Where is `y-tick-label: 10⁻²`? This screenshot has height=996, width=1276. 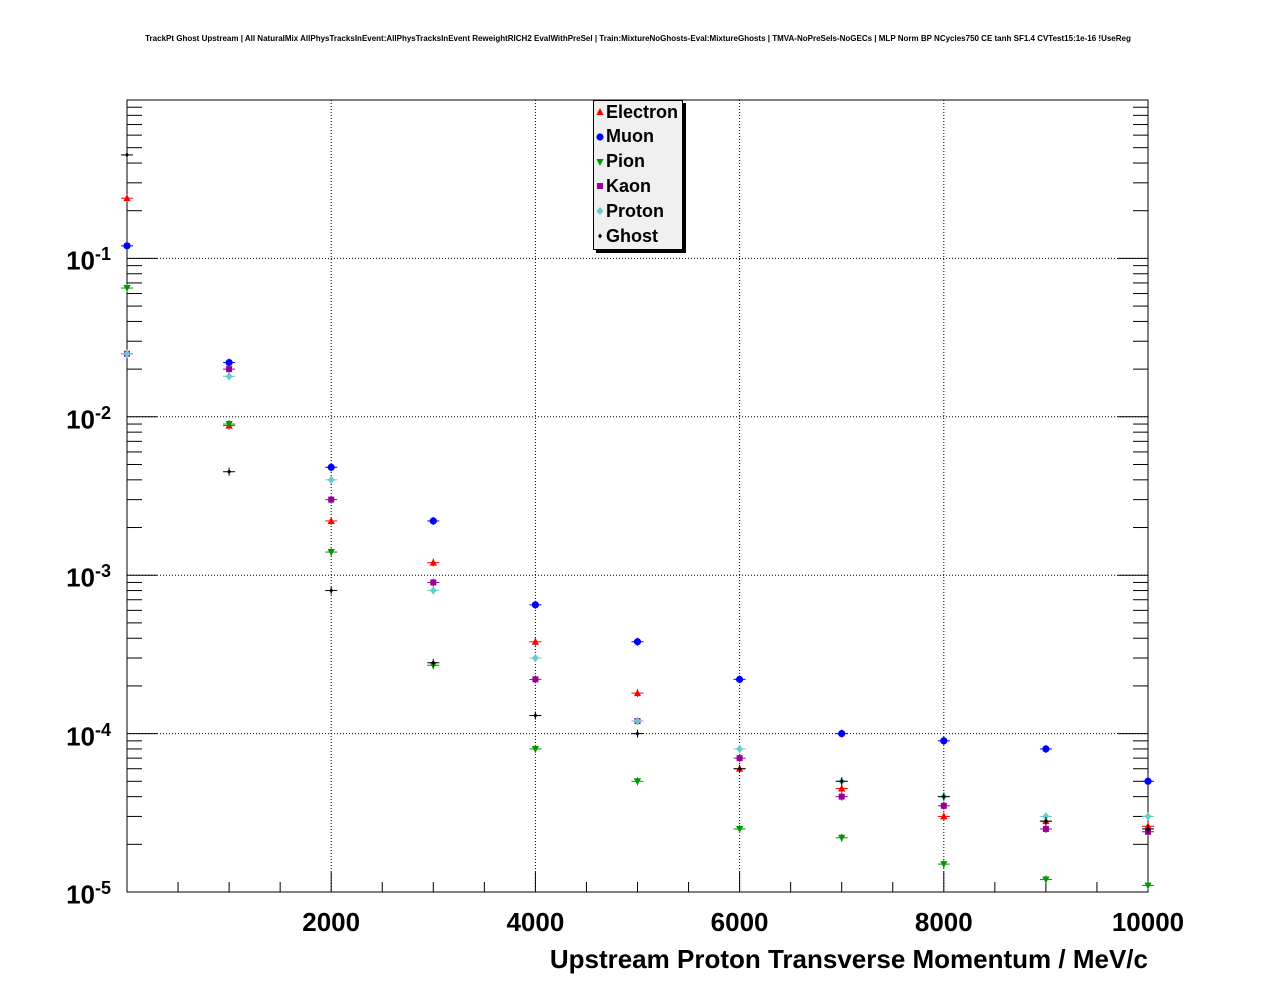 y-tick-label: 10⁻² is located at coordinates (88, 419).